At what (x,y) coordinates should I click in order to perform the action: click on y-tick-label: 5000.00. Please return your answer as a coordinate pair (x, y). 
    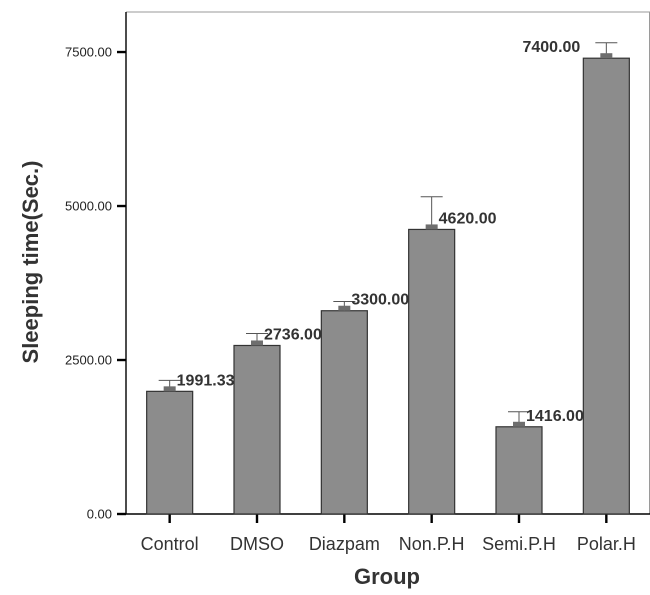
    Looking at the image, I should click on (88, 206).